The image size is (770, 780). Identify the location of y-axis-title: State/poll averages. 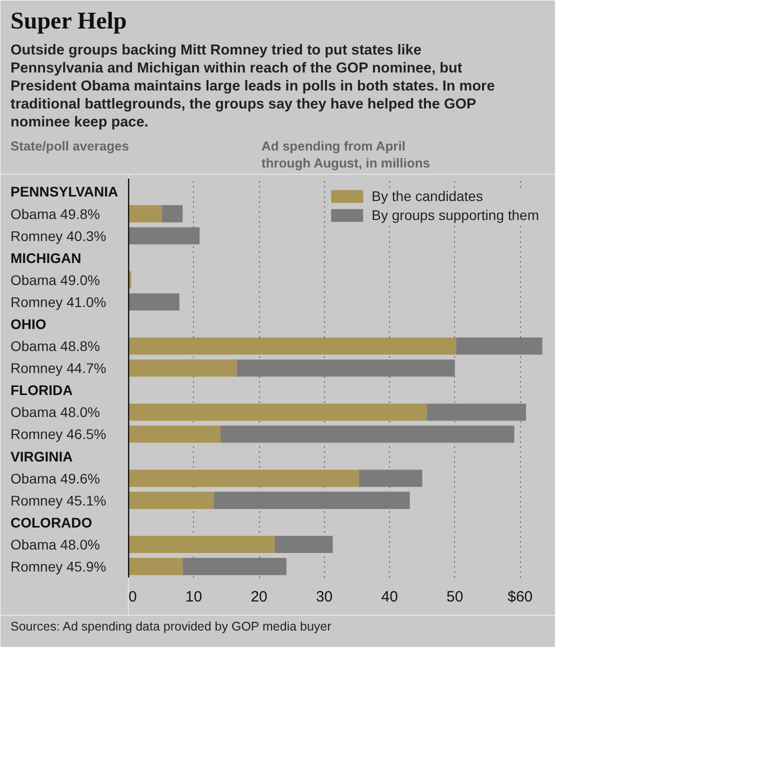
(69, 146).